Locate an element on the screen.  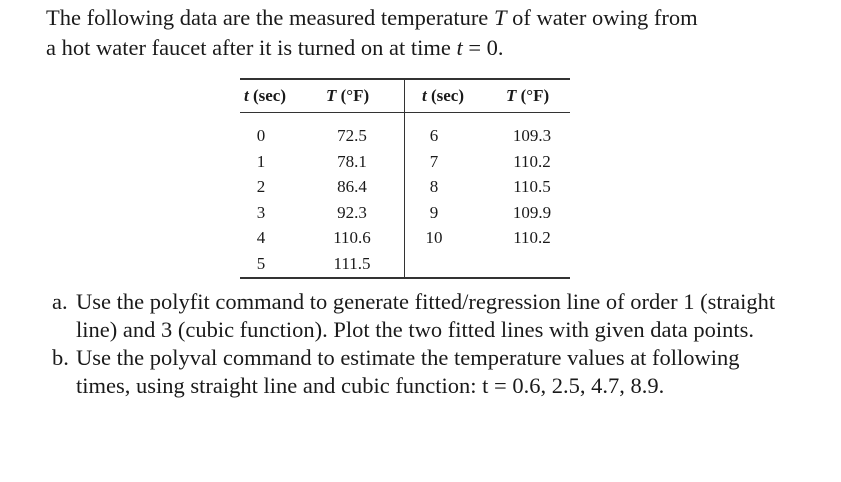
table-cell: 110.6 is located at coordinates (352, 237).